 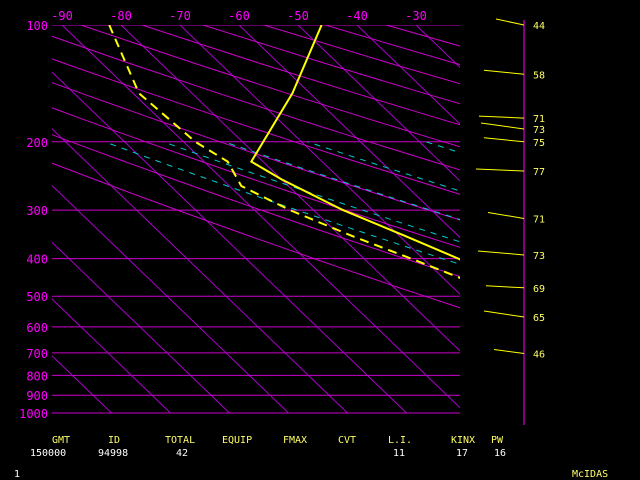 What do you see at coordinates (539, 355) in the screenshot?
I see `wind-speed-label: 46` at bounding box center [539, 355].